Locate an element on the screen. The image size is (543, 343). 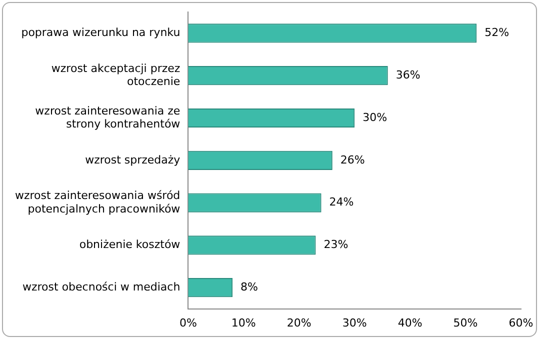
x-tick-label: 10% is located at coordinates (243, 323).